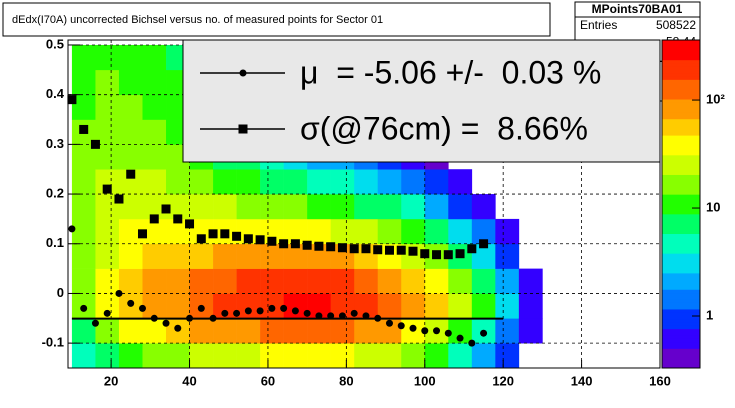 Image resolution: width=735 pixels, height=408 pixels. I want to click on x-tick-label: 100, so click(425, 380).